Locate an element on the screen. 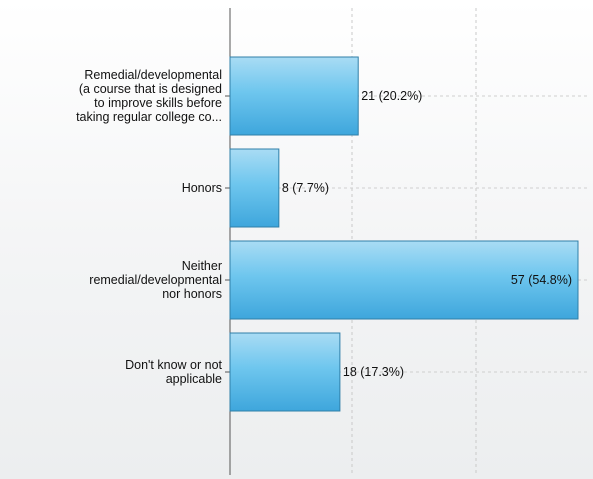 The width and height of the screenshot is (593, 479). category-label-line: Honors is located at coordinates (202, 188).